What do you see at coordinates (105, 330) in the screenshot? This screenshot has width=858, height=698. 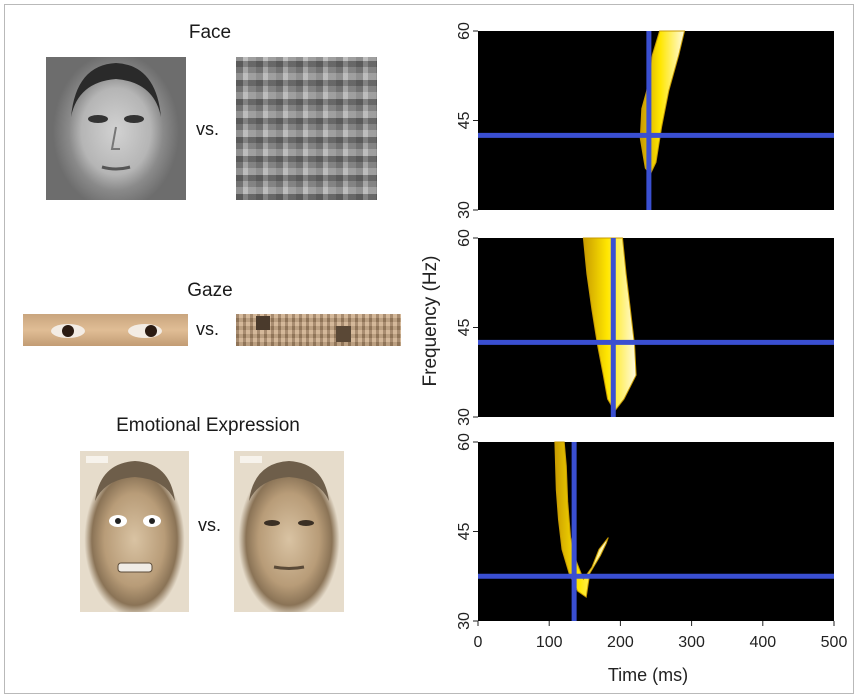 I see `eyes-photo` at bounding box center [105, 330].